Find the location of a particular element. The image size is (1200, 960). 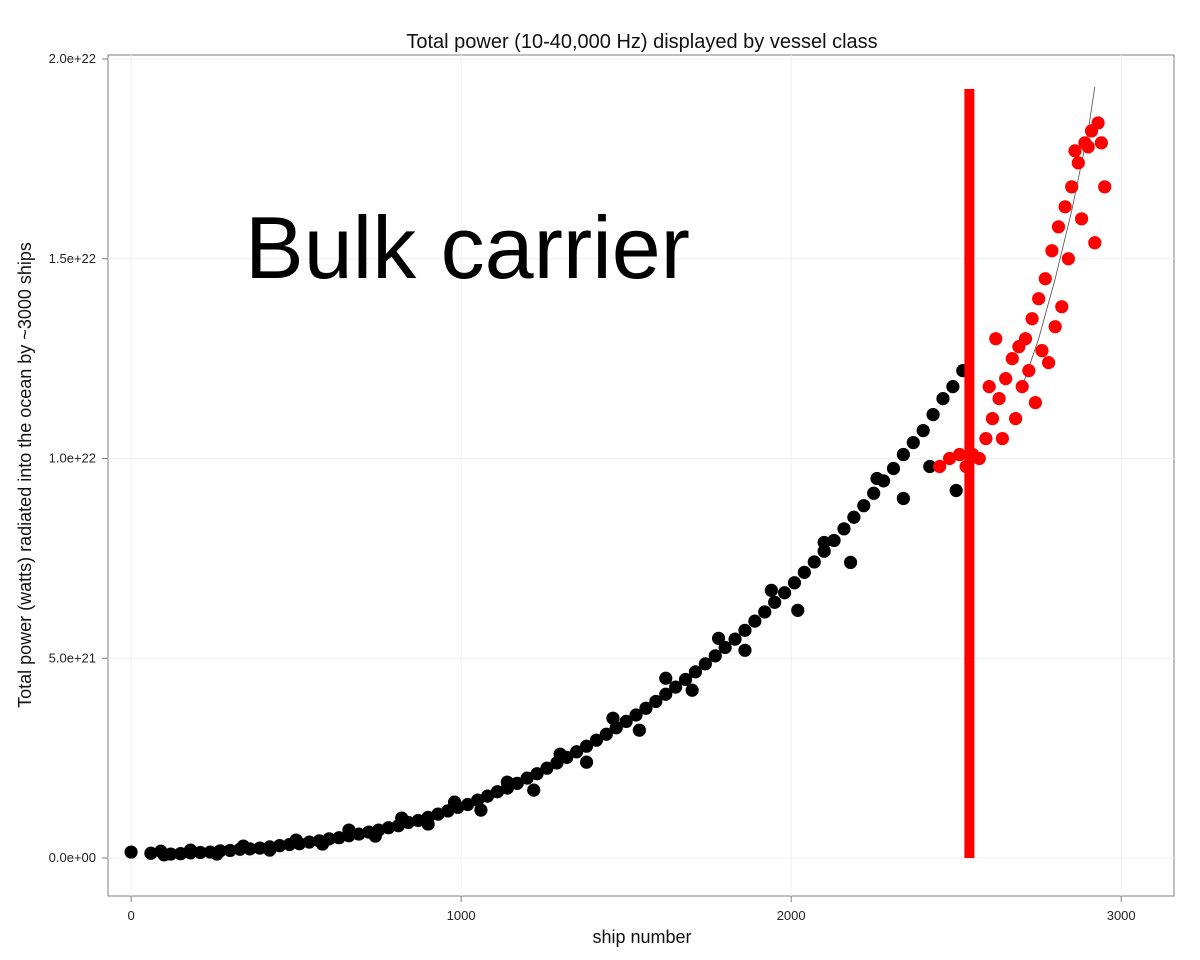

highlight-bar is located at coordinates (969, 473).